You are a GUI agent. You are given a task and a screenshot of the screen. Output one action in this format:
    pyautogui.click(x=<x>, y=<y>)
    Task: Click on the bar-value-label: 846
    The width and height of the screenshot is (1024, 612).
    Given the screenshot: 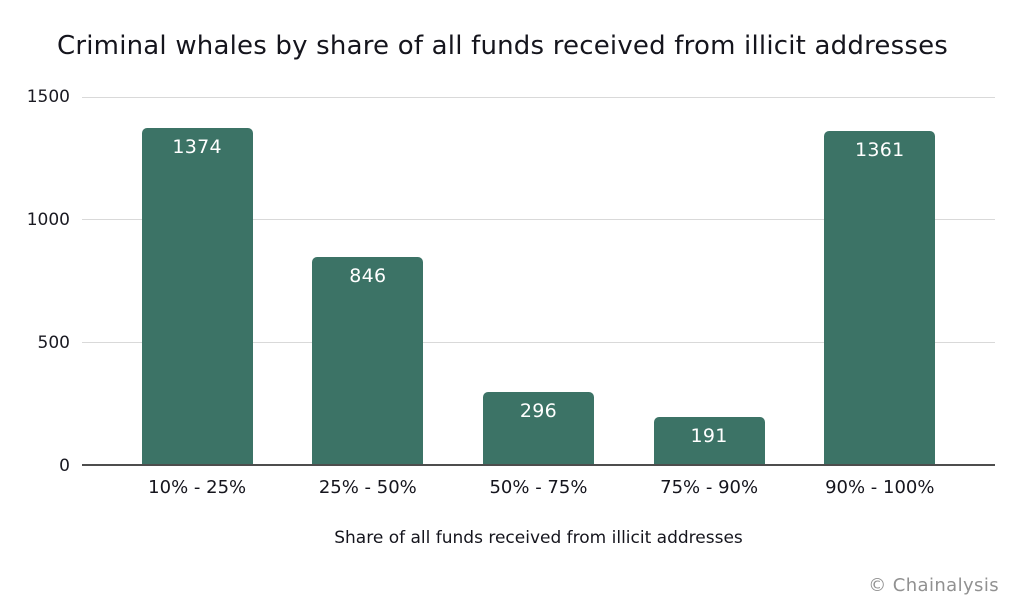 What is the action you would take?
    pyautogui.click(x=368, y=276)
    